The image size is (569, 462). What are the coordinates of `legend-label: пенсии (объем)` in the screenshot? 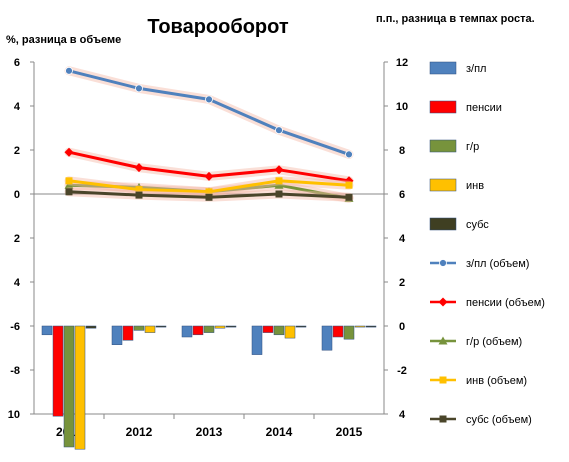 It's located at (505, 303).